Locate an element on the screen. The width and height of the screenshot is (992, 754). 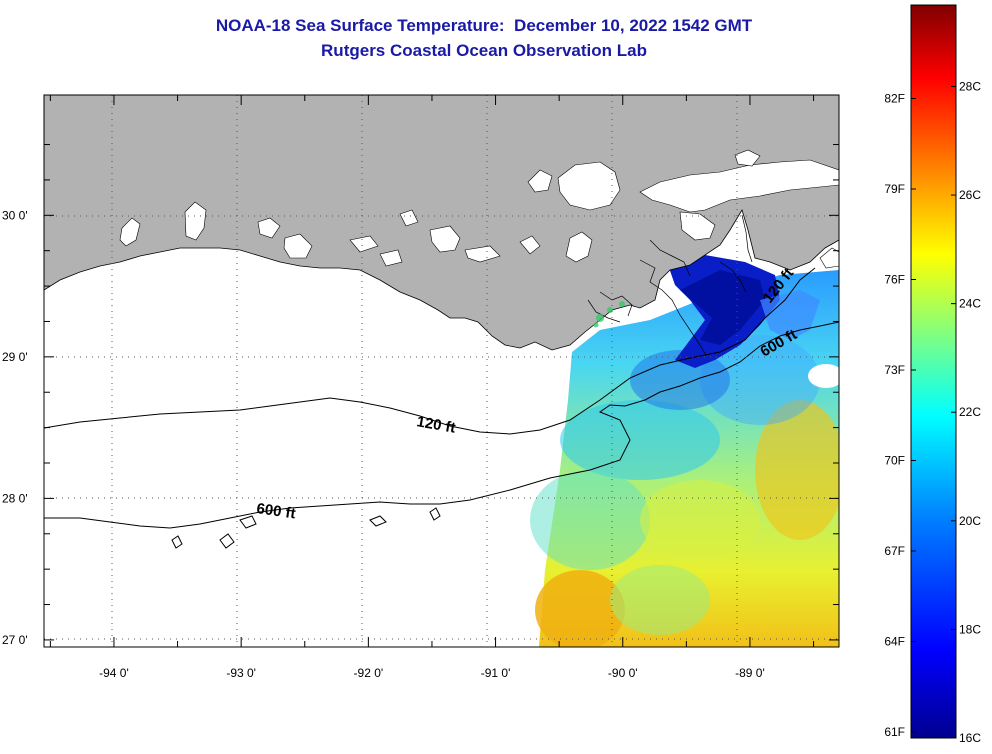
colorbar-f-label: 61F is located at coordinates (894, 732).